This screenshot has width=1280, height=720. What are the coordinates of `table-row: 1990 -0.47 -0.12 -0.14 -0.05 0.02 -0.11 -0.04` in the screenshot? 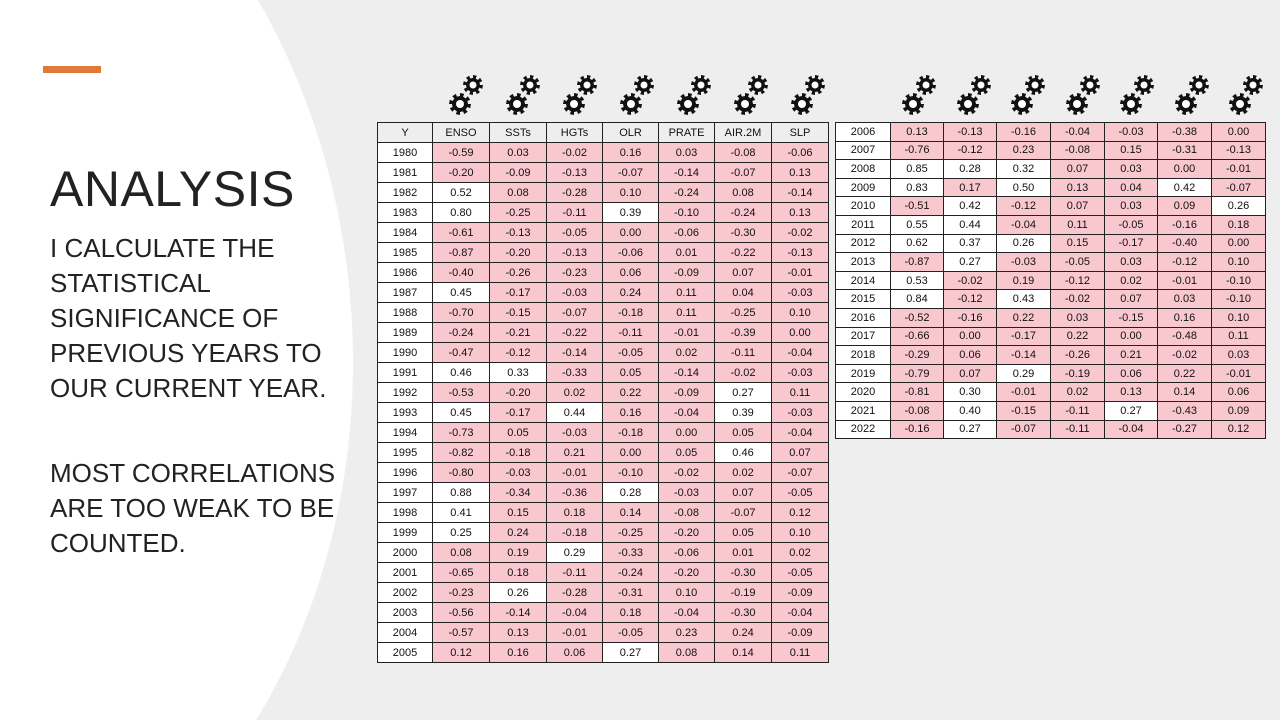 It's located at (603, 352).